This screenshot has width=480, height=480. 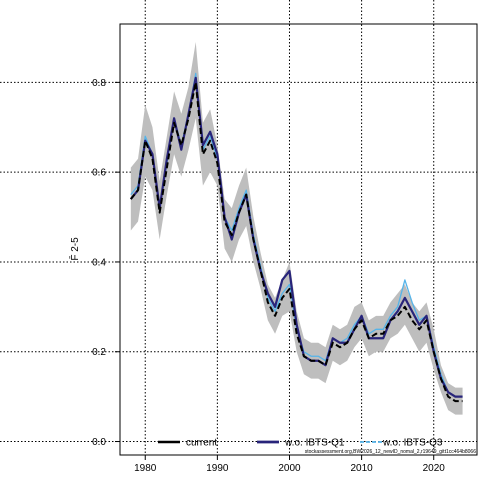 I want to click on y-tick-label-1: 0.2, so click(x=99, y=352).